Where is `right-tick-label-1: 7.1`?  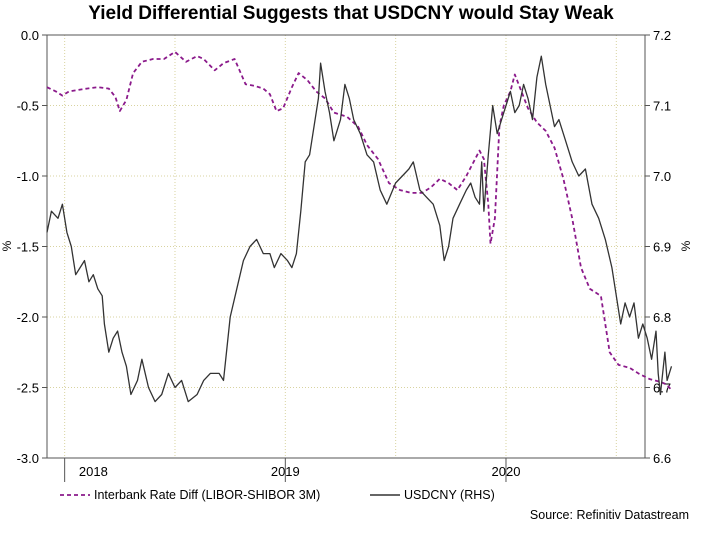 right-tick-label-1: 7.1 is located at coordinates (662, 106).